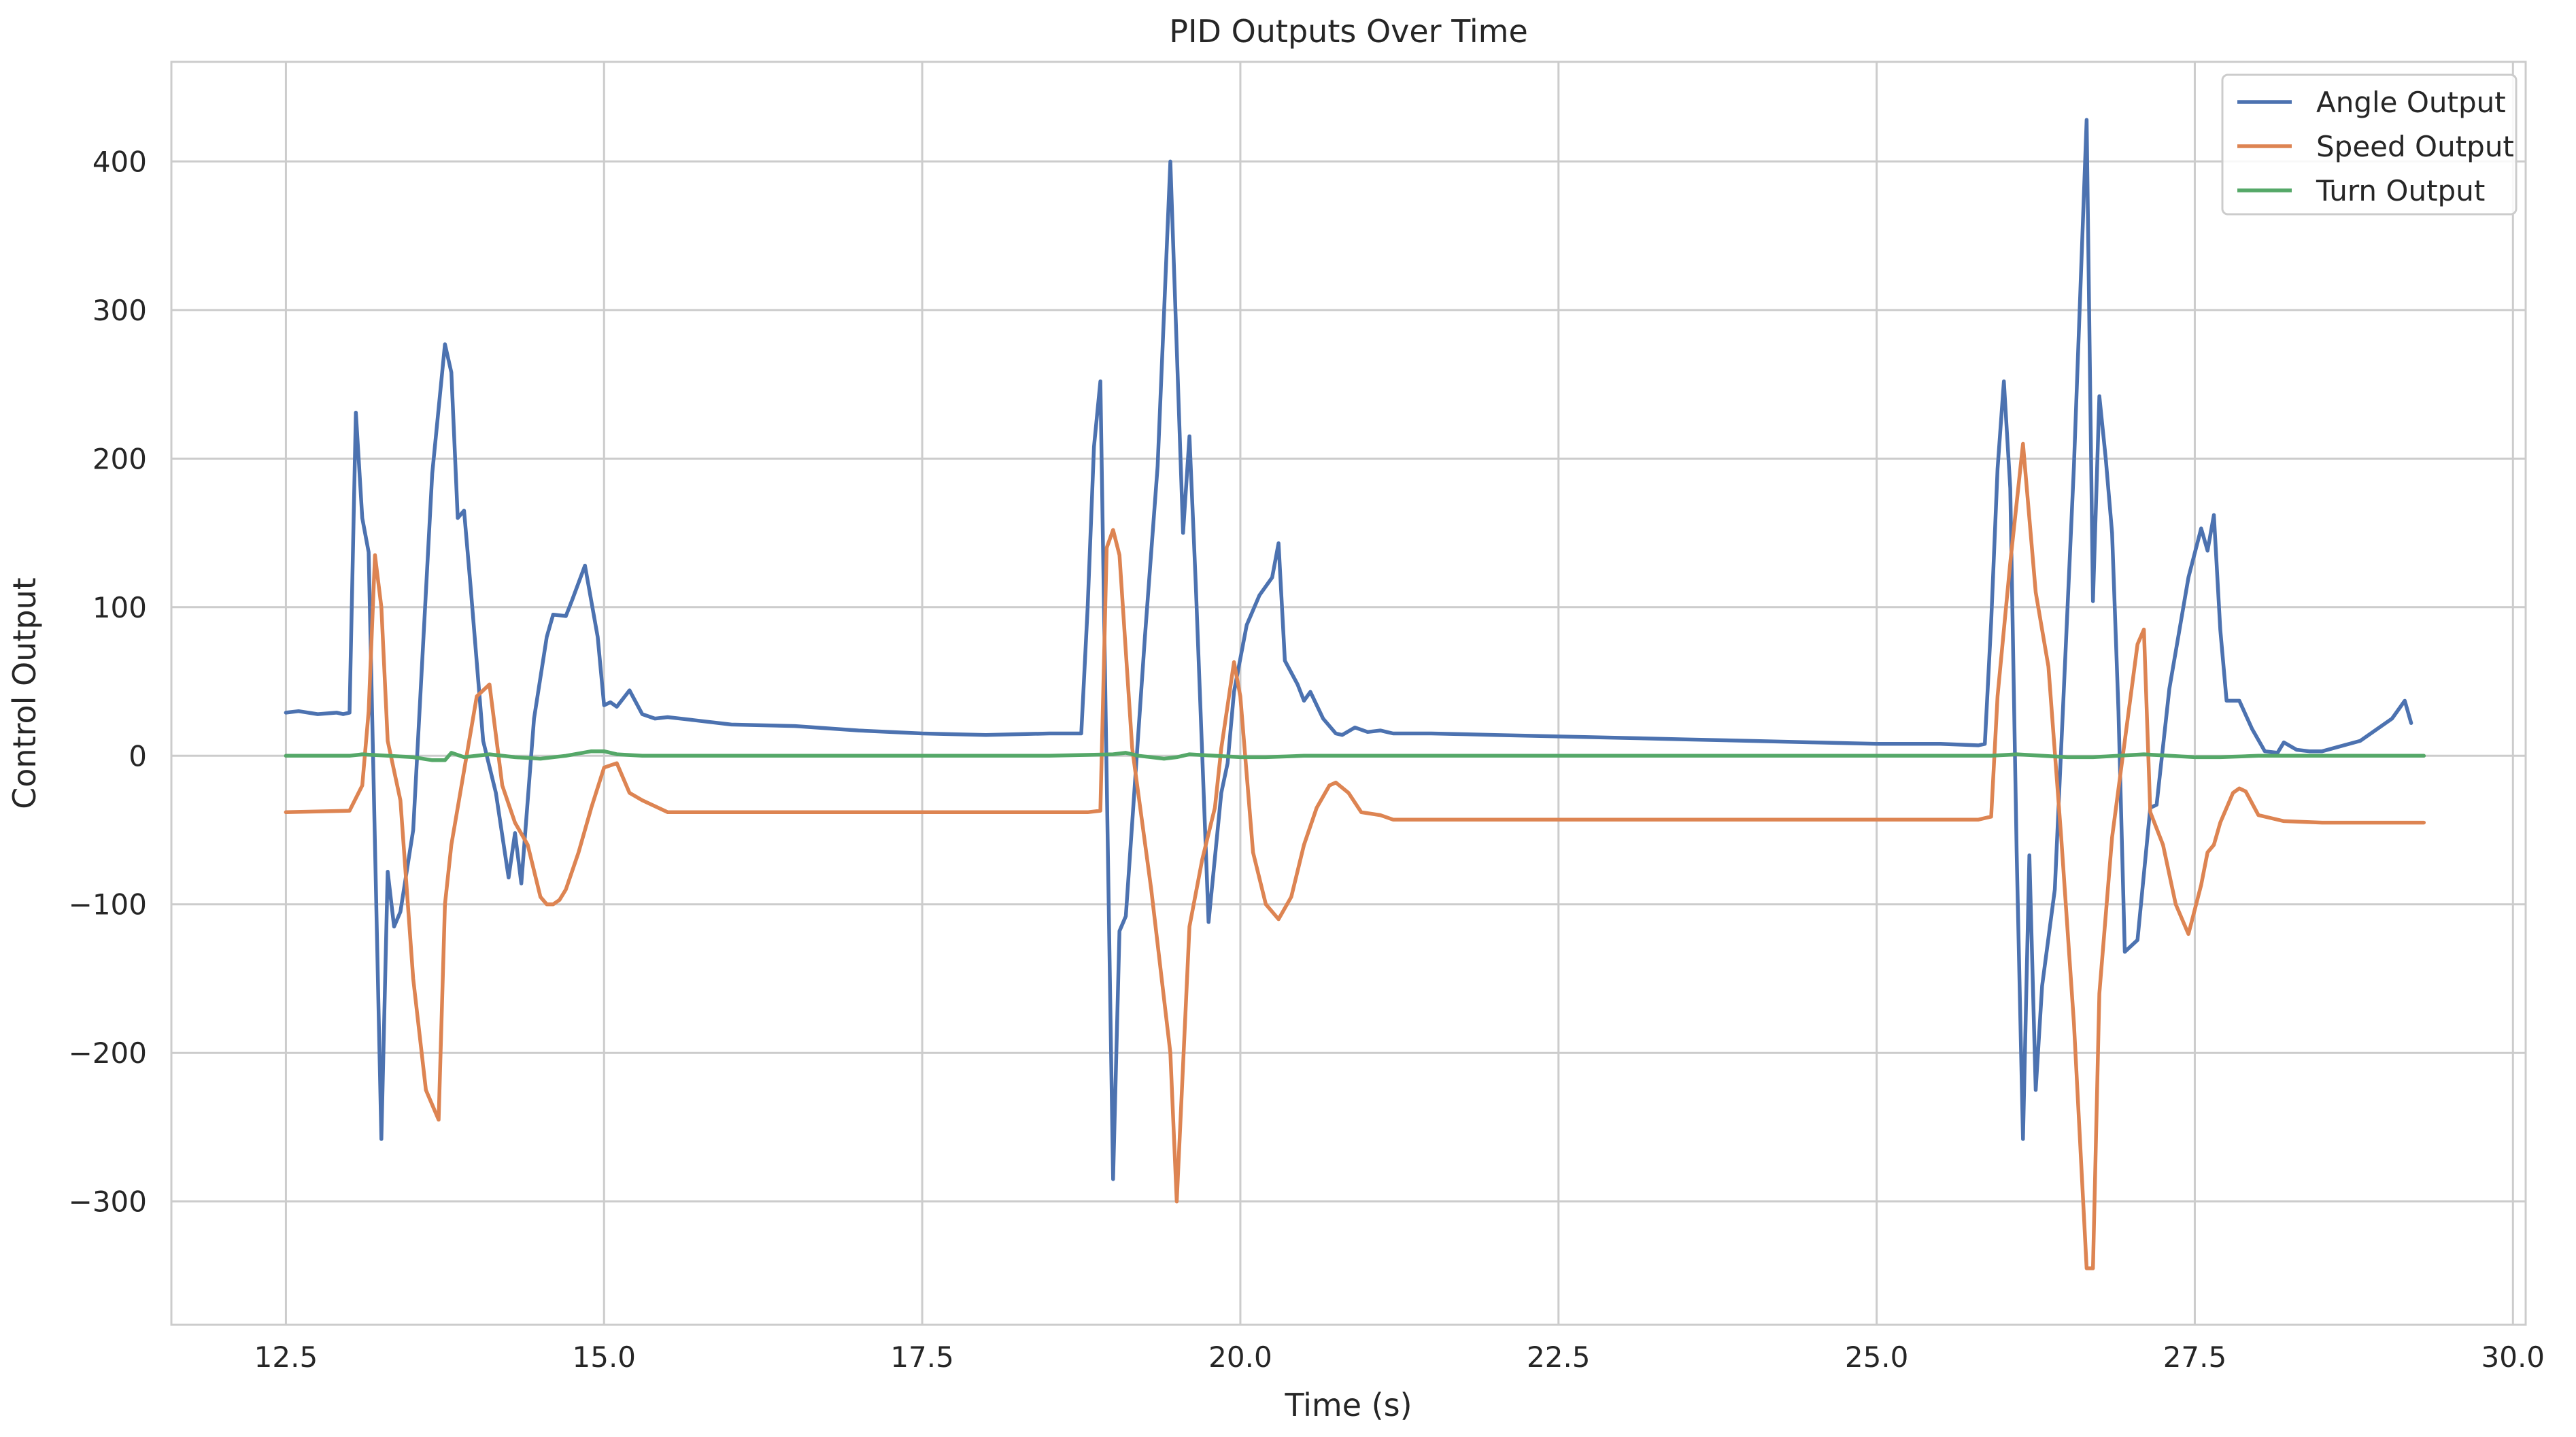 The width and height of the screenshot is (2576, 1437). Describe the element at coordinates (2411, 102) in the screenshot. I see `legend-label-angle-output: Angle Output` at that location.